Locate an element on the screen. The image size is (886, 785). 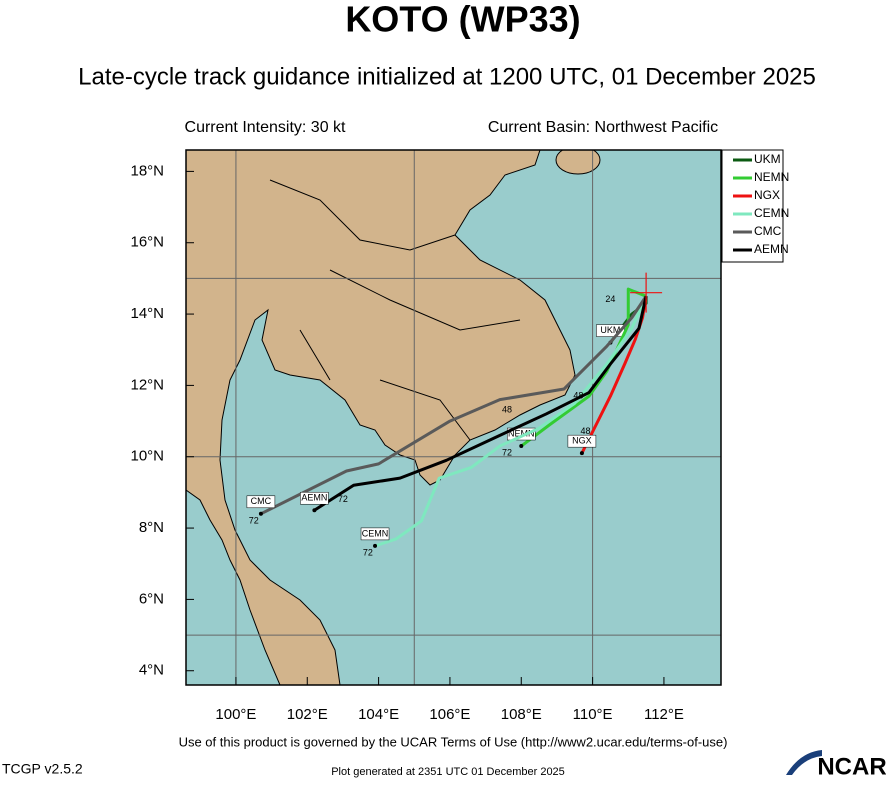
legend: UKM NEMN NGX CEMN CMC AEMN is located at coordinates (755, 206).